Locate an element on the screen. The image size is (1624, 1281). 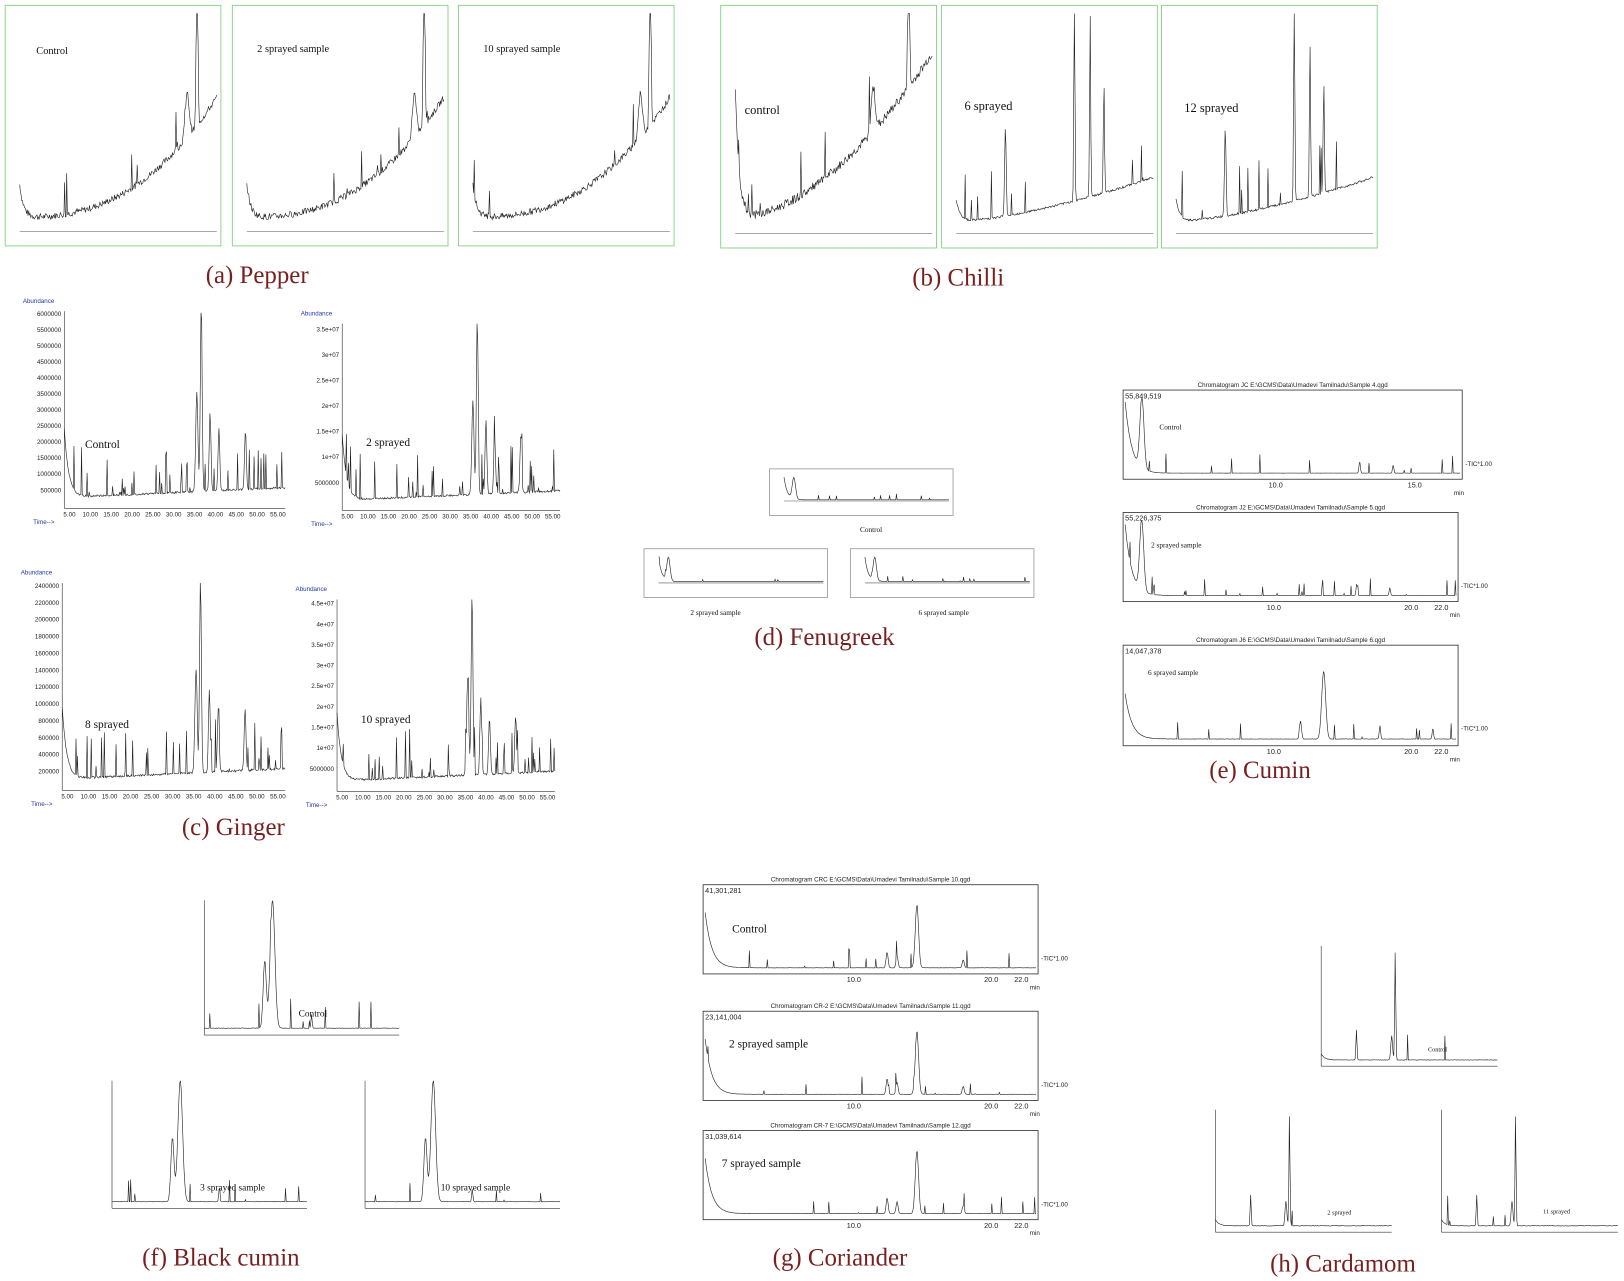
y-tick-label: 4.5e+07 is located at coordinates (322, 604).